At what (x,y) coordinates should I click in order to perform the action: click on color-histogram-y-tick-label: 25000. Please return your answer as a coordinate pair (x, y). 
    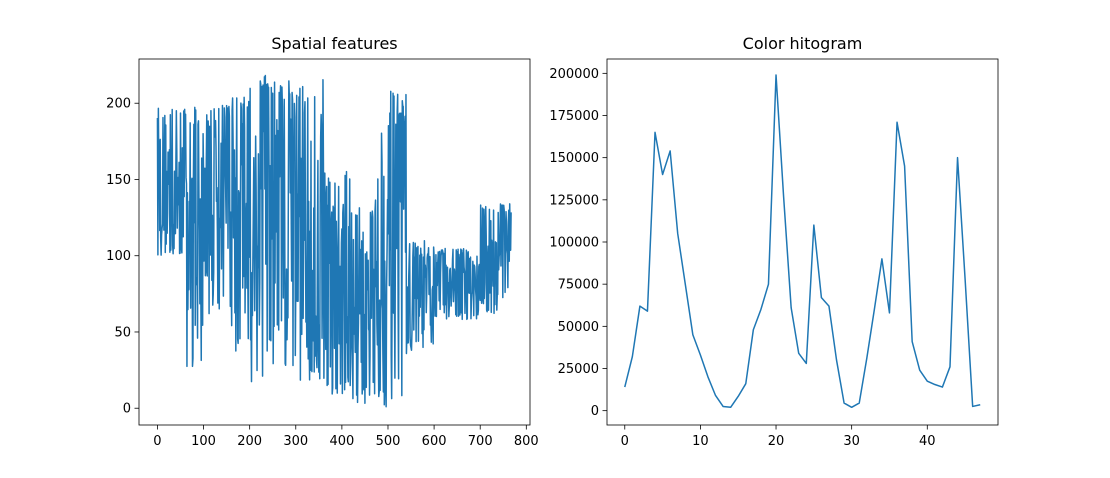
    Looking at the image, I should click on (578, 369).